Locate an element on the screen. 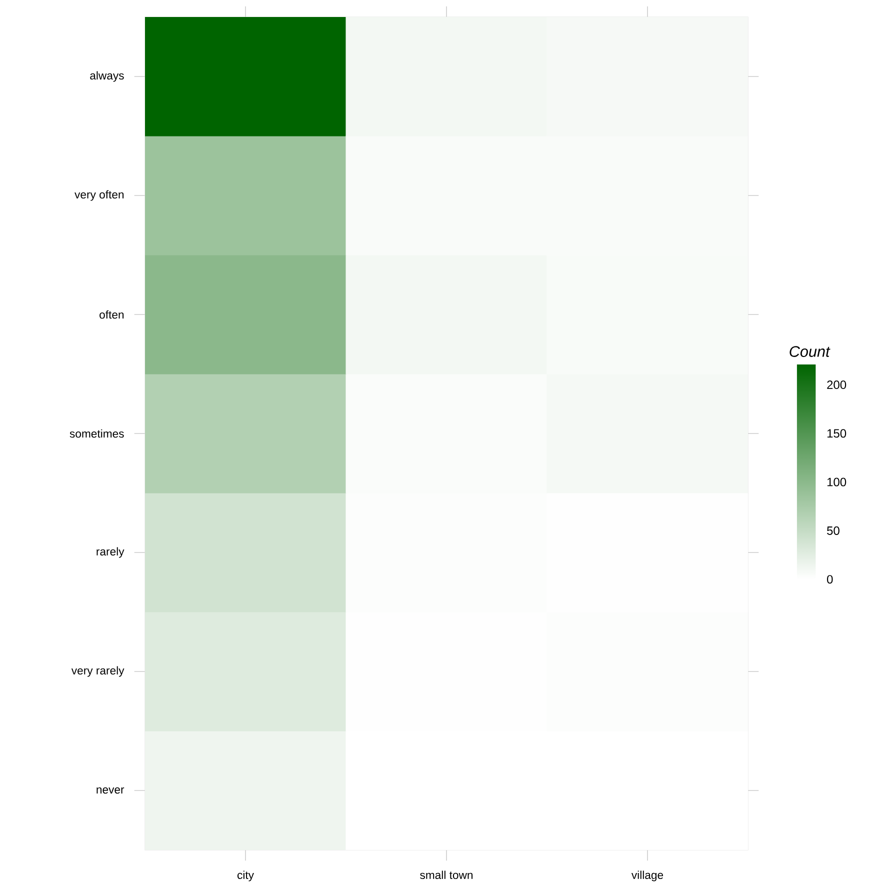 The height and width of the screenshot is (894, 877). x-tick-label: small town is located at coordinates (446, 875).